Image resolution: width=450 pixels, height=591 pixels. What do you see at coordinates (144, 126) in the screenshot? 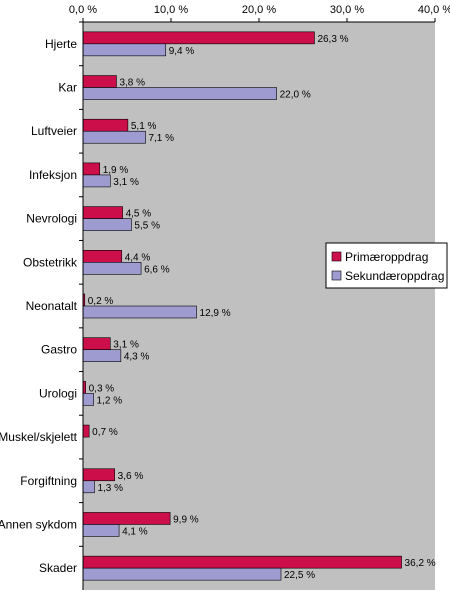
I see `data-label: 5,1 %` at bounding box center [144, 126].